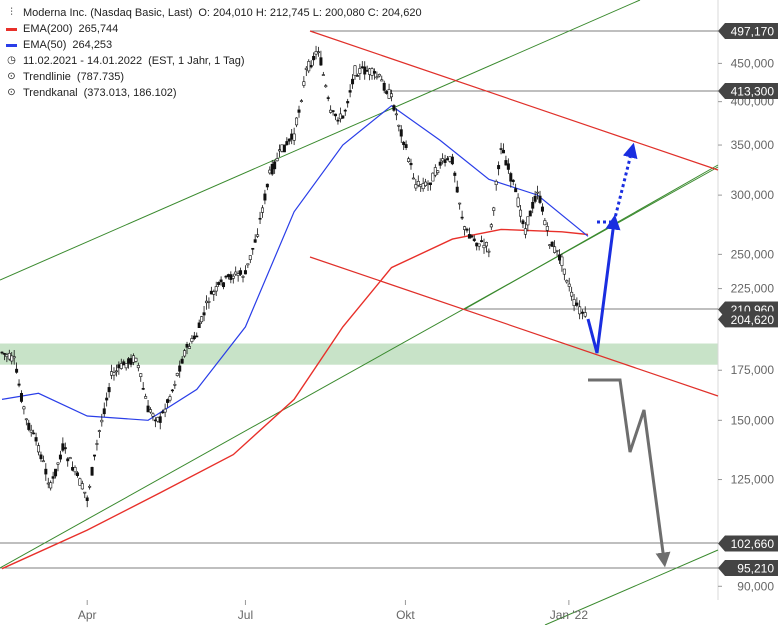  I want to click on y-tick-label: 300,000, so click(753, 195).